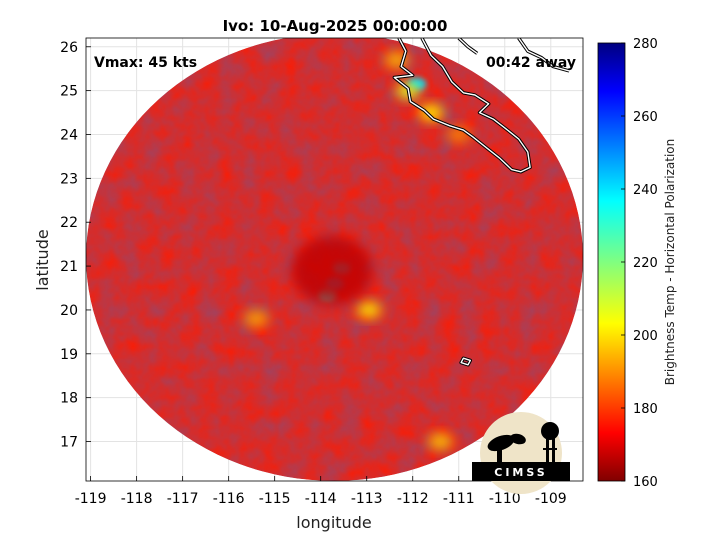 This screenshot has width=720, height=540. Describe the element at coordinates (611, 262) in the screenshot. I see `colorbar-gradient` at that location.